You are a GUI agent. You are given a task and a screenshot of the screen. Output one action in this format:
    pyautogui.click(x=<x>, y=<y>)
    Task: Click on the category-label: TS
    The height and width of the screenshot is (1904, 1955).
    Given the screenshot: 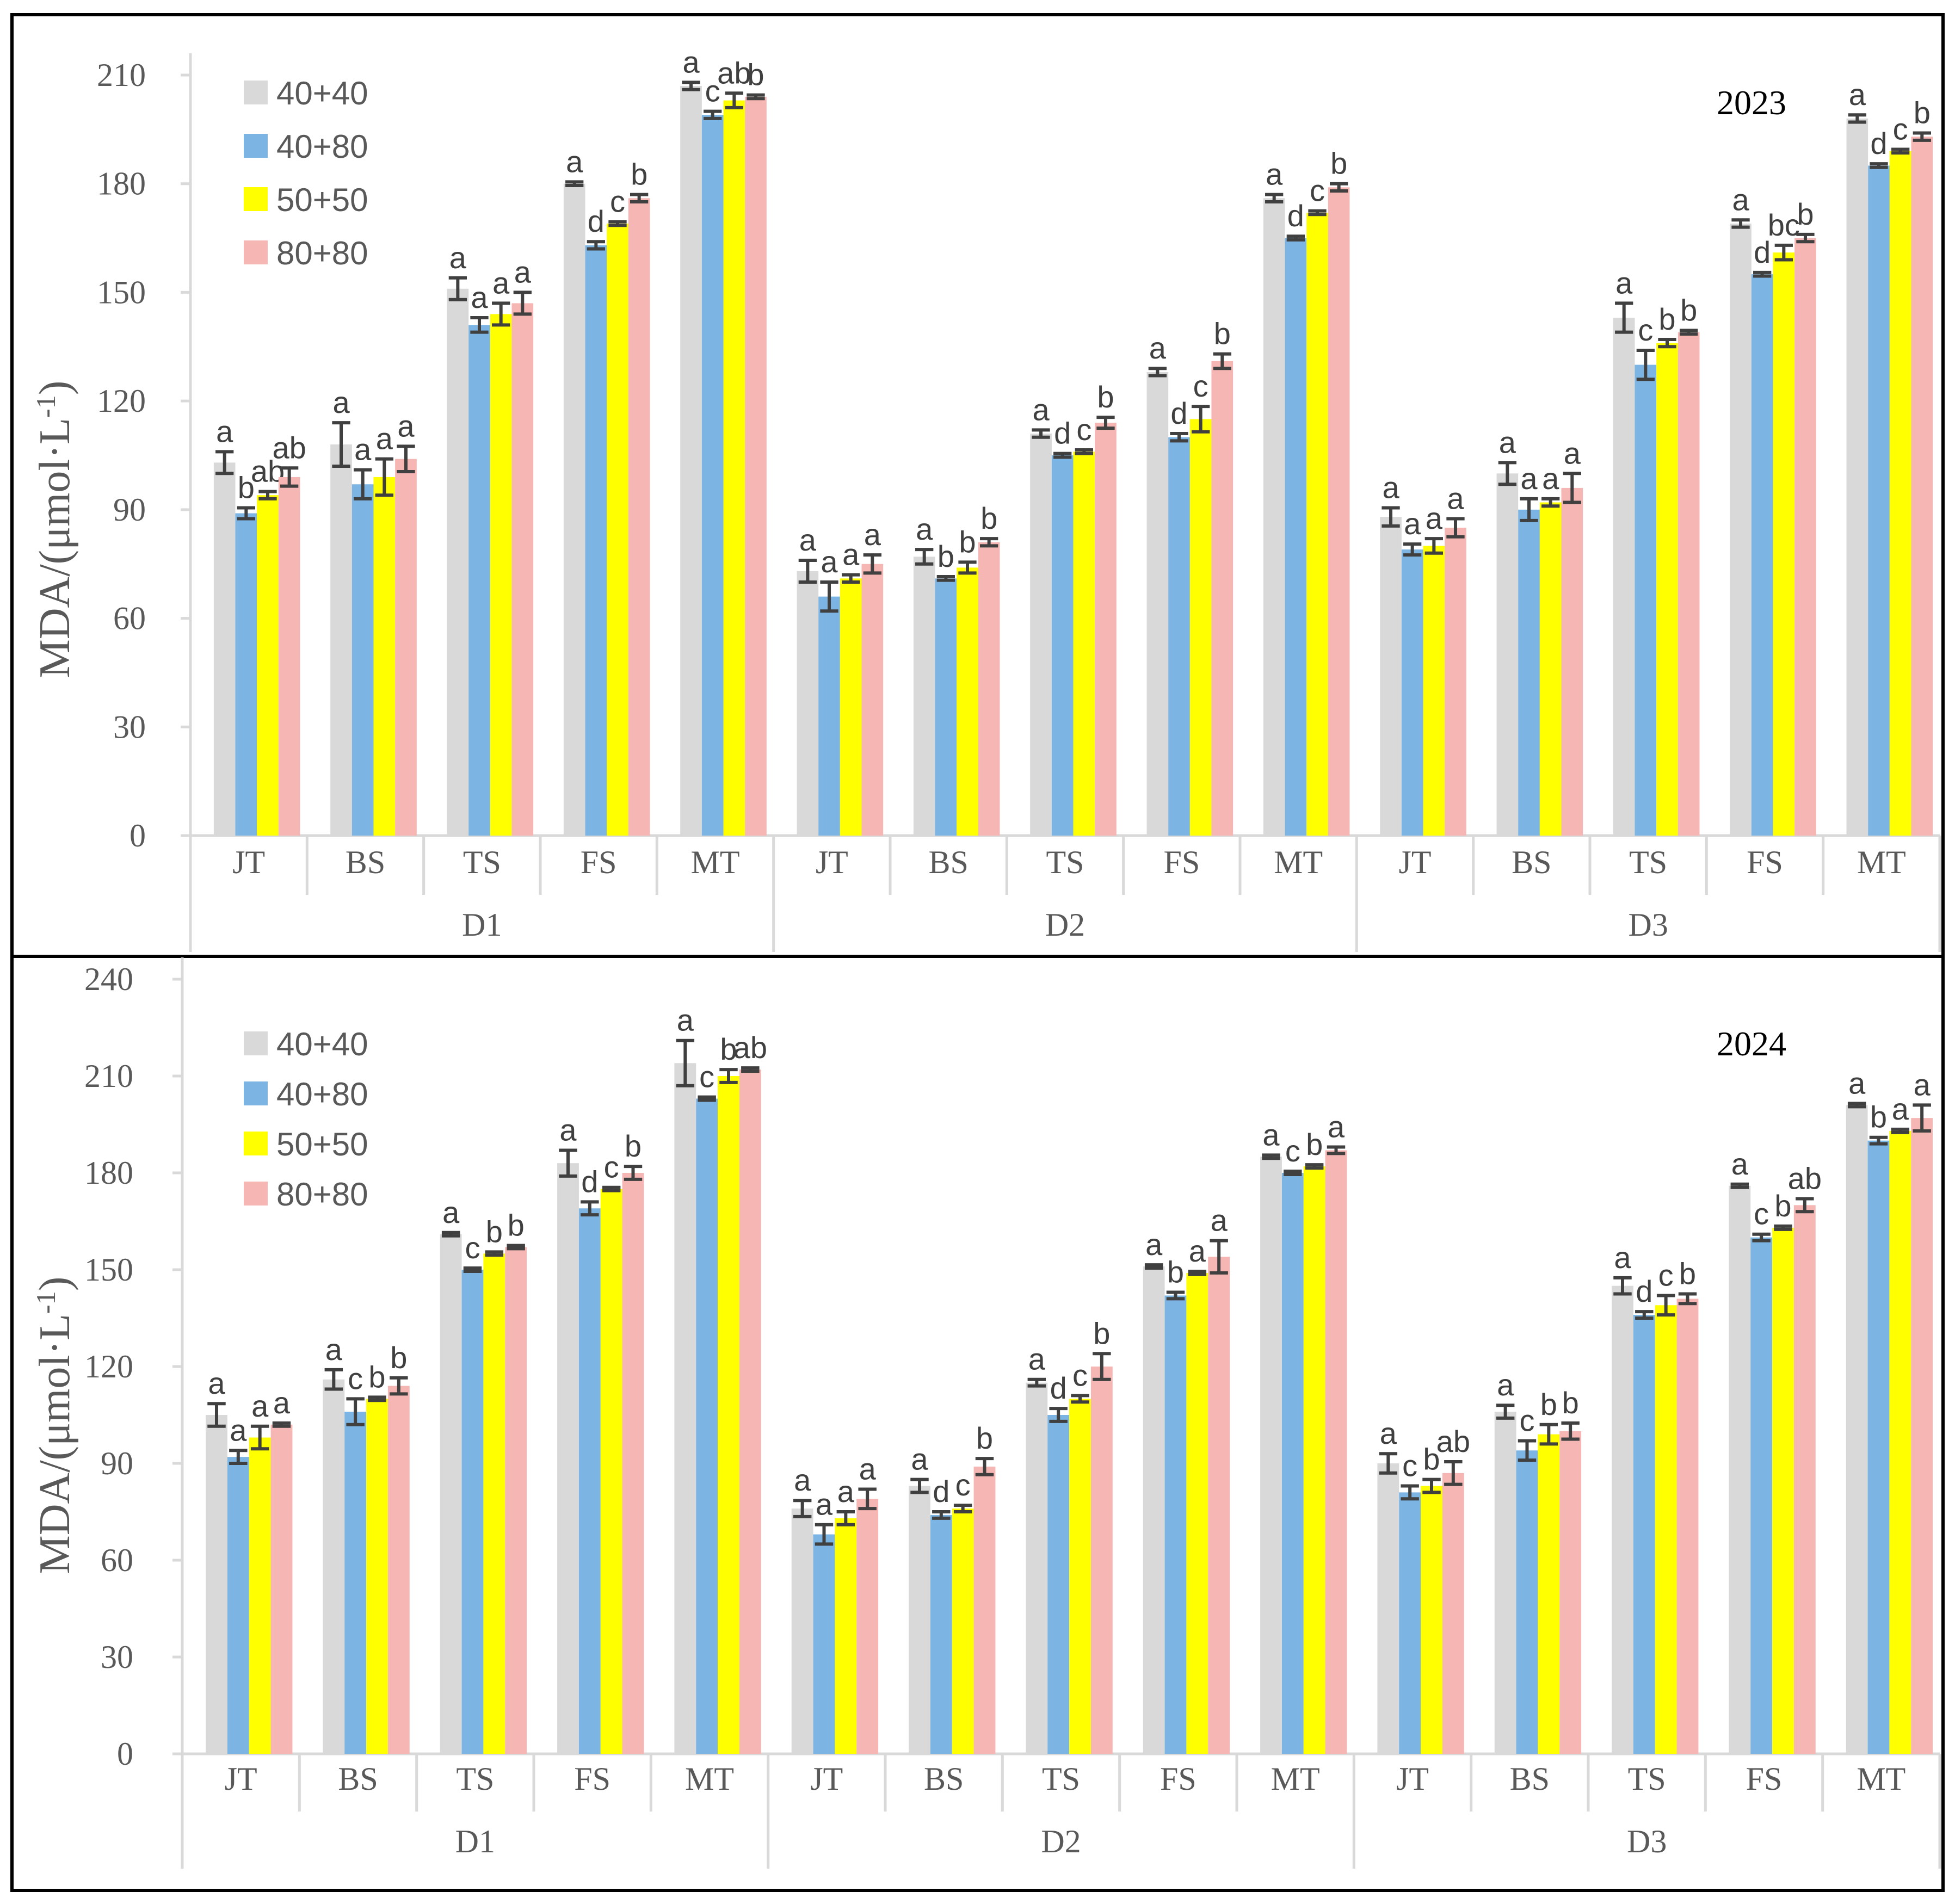 What is the action you would take?
    pyautogui.click(x=1648, y=862)
    